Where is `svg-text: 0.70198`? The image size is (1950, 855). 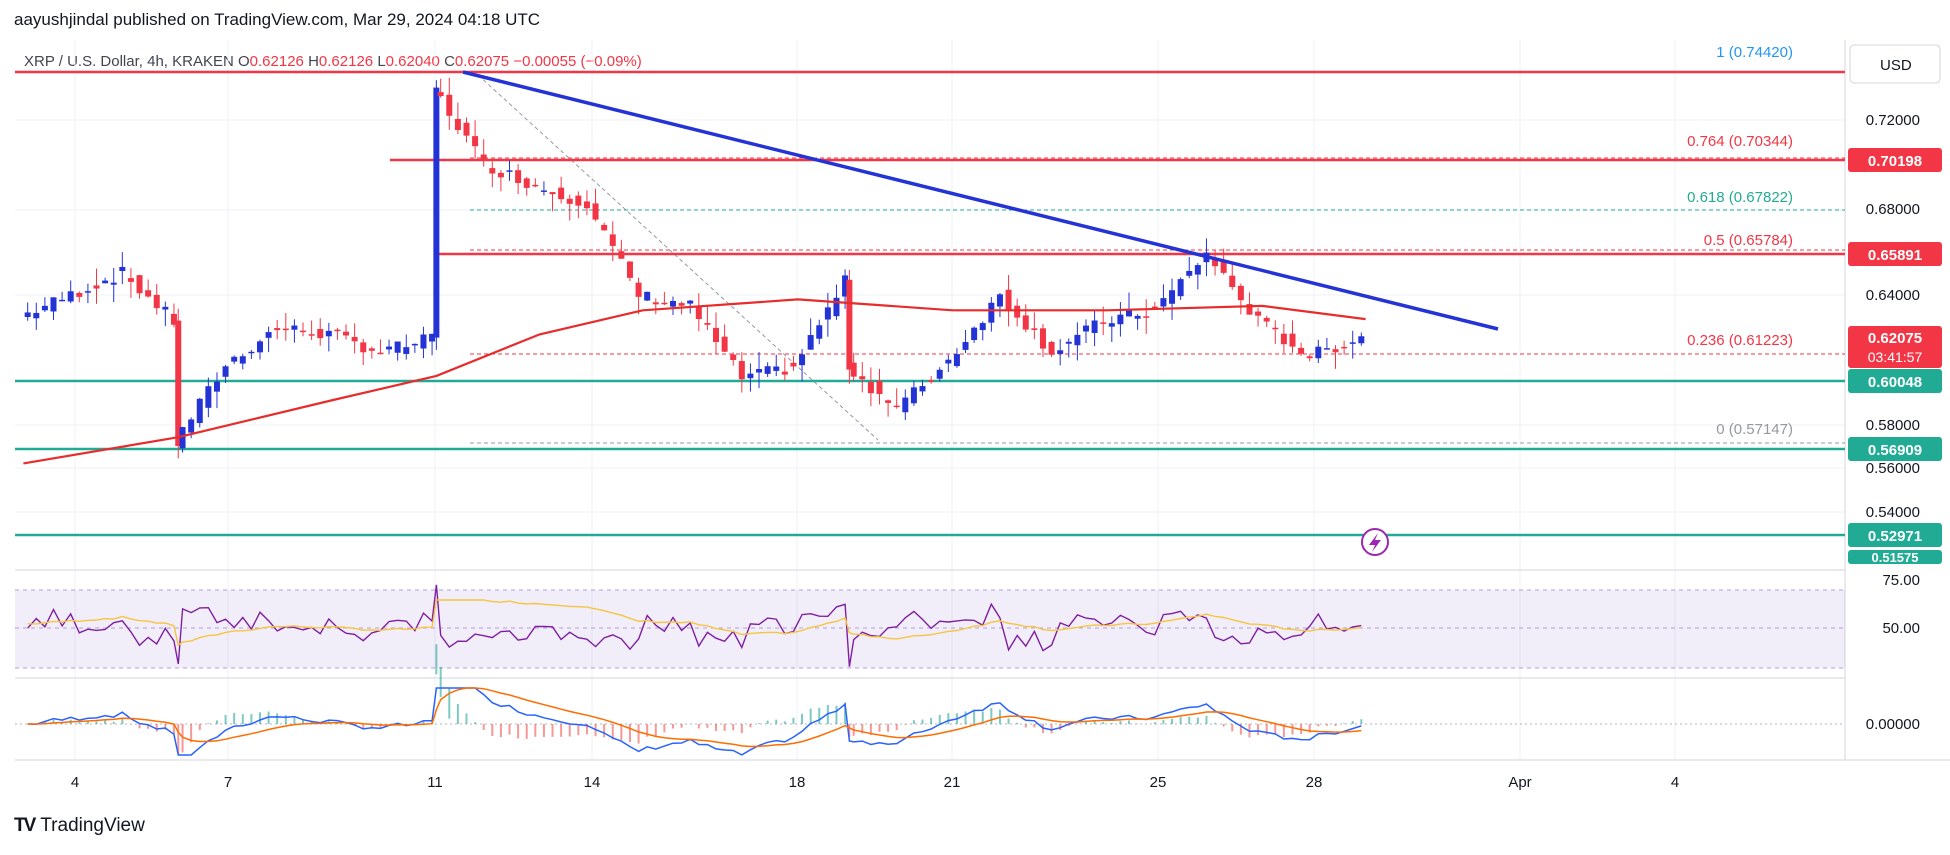
svg-text: 0.70198 is located at coordinates (1895, 161).